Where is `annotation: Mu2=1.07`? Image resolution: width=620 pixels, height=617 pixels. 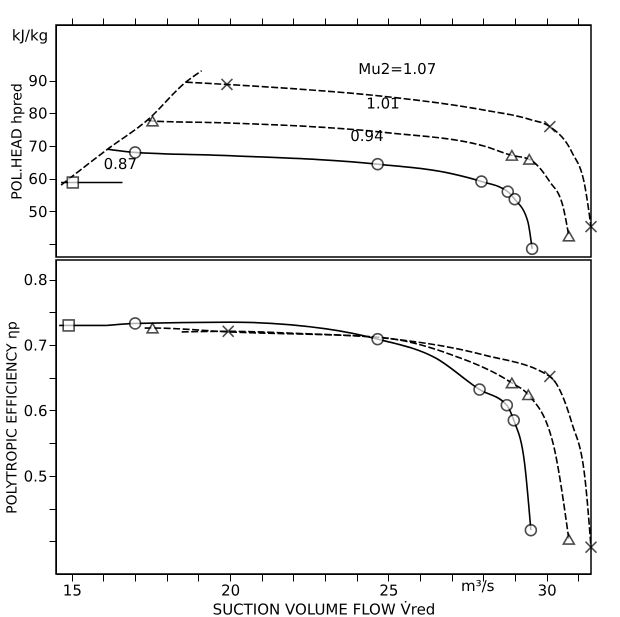
annotation: Mu2=1.07 is located at coordinates (397, 69).